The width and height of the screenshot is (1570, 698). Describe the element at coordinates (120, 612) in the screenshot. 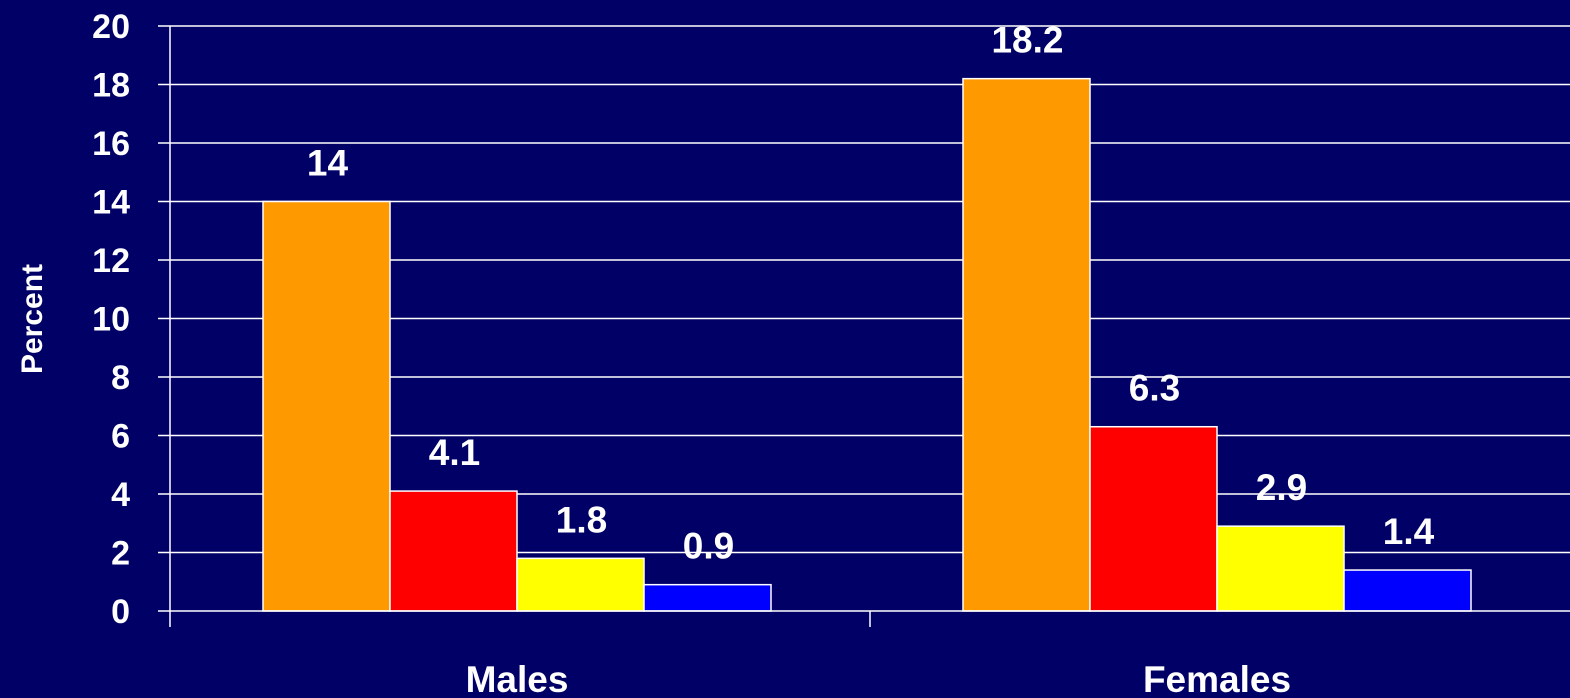

I see `y-tick-label: 0` at that location.